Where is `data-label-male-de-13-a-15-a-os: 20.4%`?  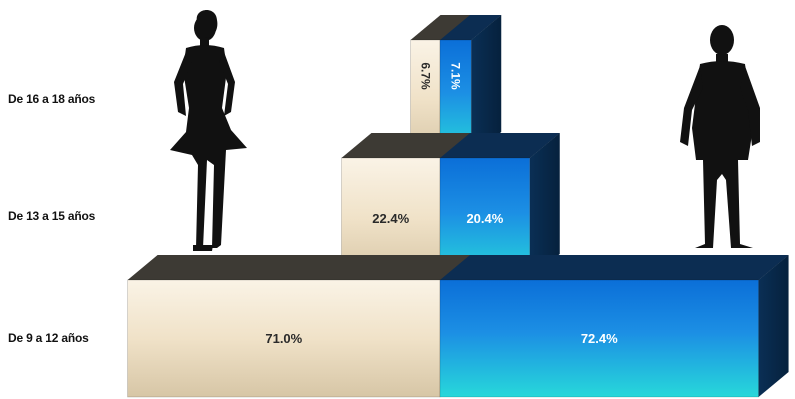
data-label-male-de-13-a-15-a-os: 20.4% is located at coordinates (484, 218).